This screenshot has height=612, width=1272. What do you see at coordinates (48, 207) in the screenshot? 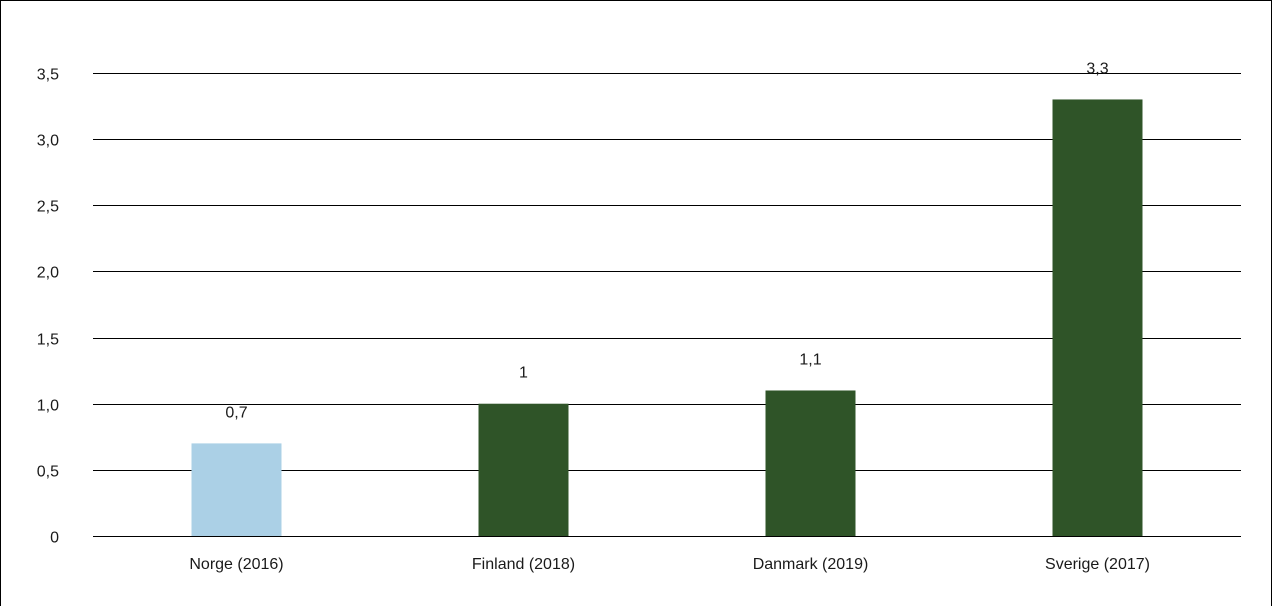
I see `y-tick-label: 2,5` at bounding box center [48, 207].